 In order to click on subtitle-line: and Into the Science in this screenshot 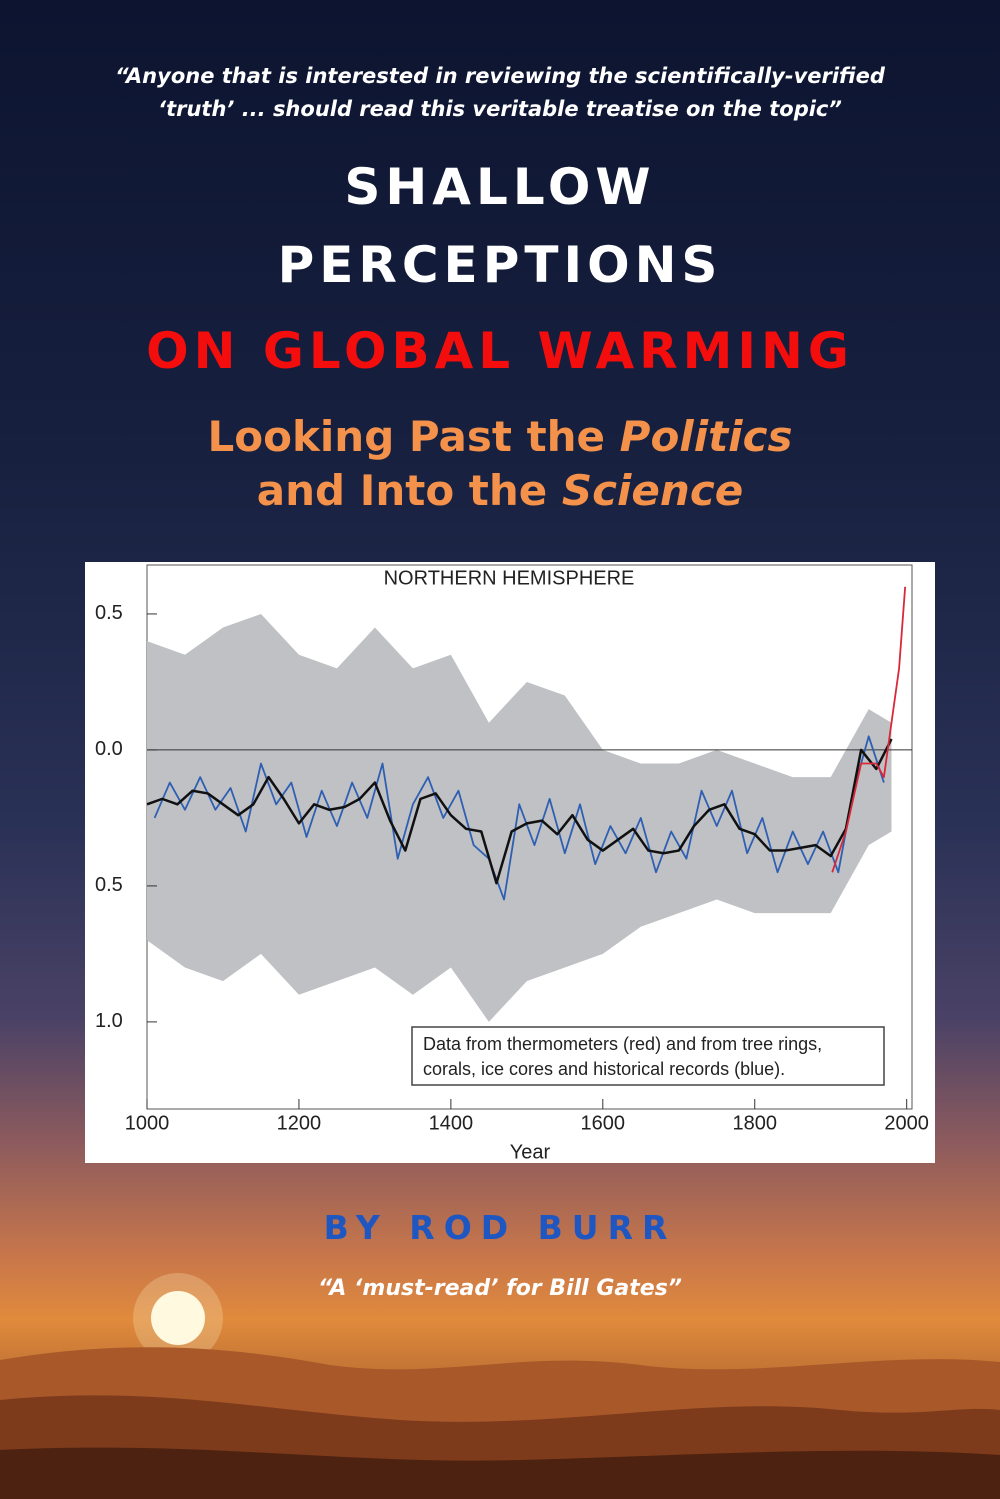, I will do `click(500, 491)`.